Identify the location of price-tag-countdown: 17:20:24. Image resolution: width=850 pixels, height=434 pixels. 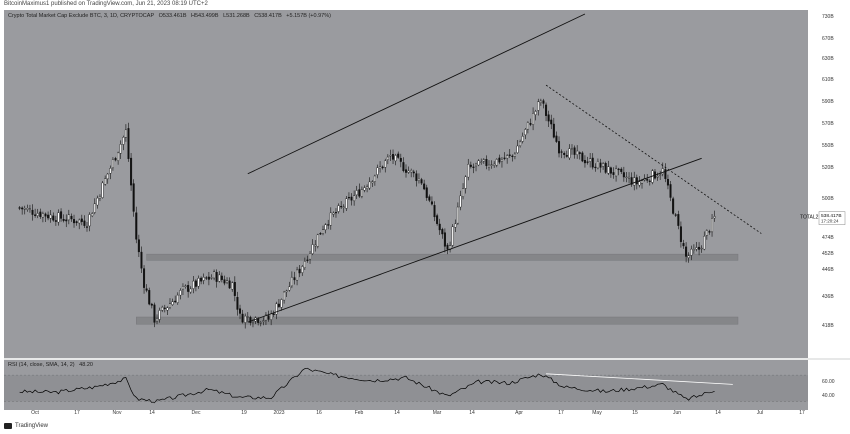
(830, 221).